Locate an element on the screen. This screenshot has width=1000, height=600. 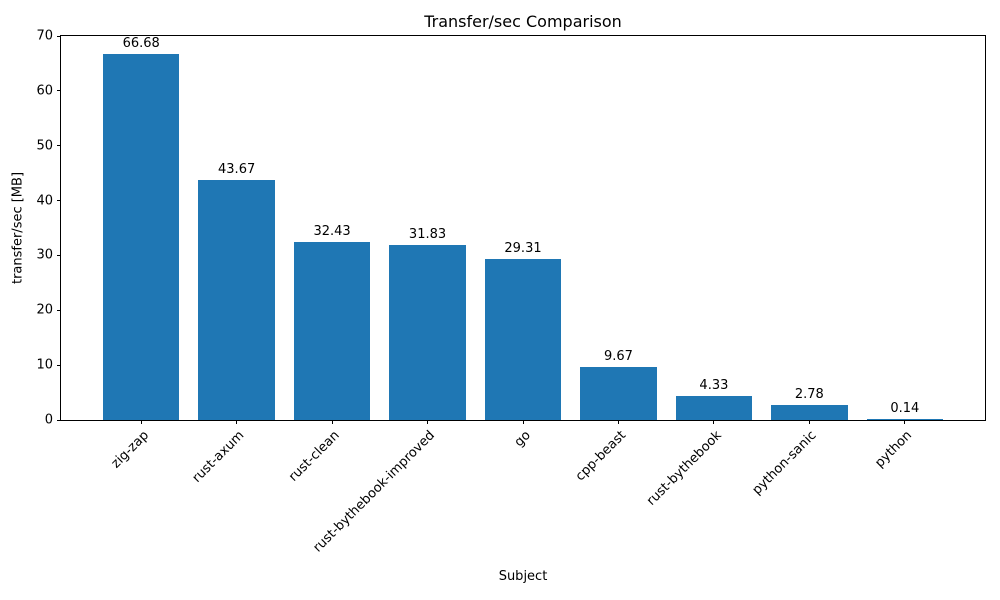
y-tick-label-40: 40 is located at coordinates (44, 201).